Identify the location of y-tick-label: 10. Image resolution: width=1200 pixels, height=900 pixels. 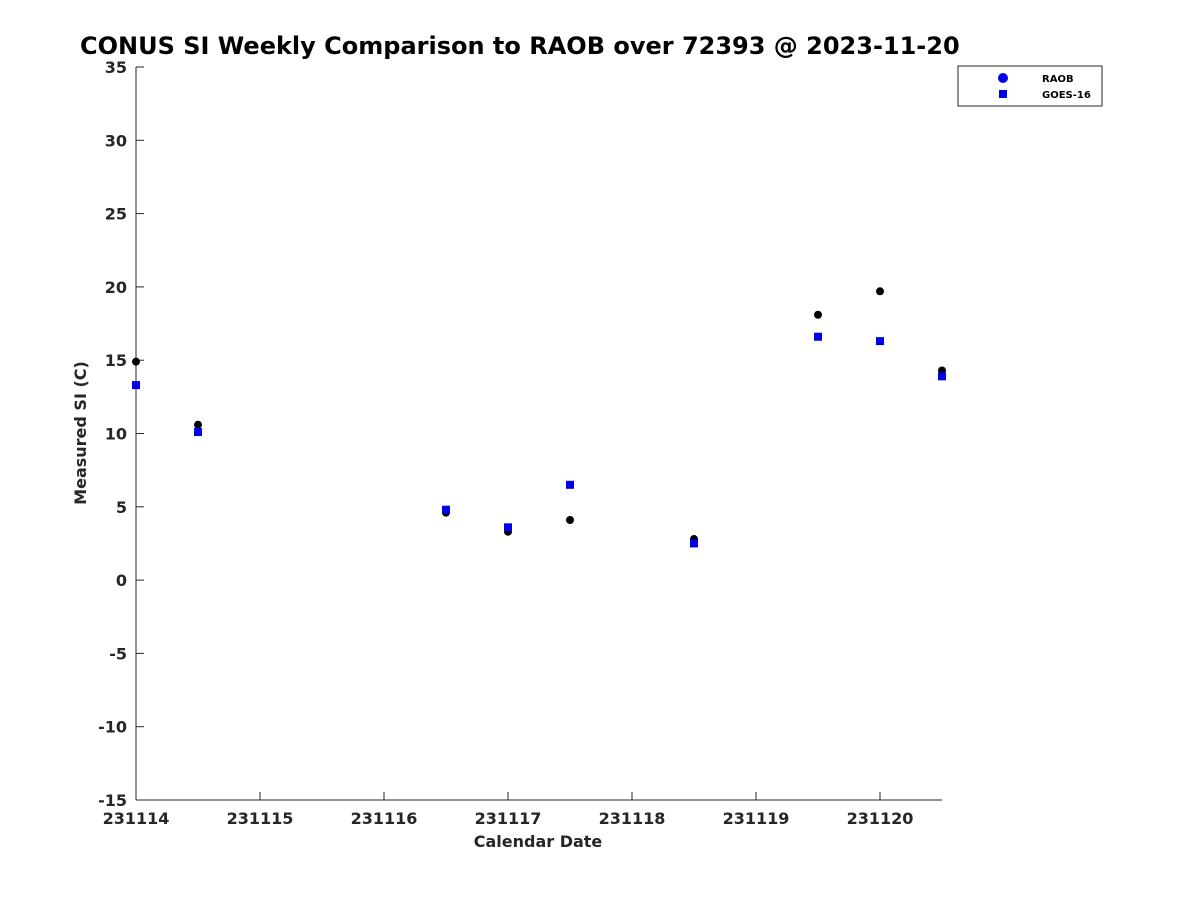
(116, 434).